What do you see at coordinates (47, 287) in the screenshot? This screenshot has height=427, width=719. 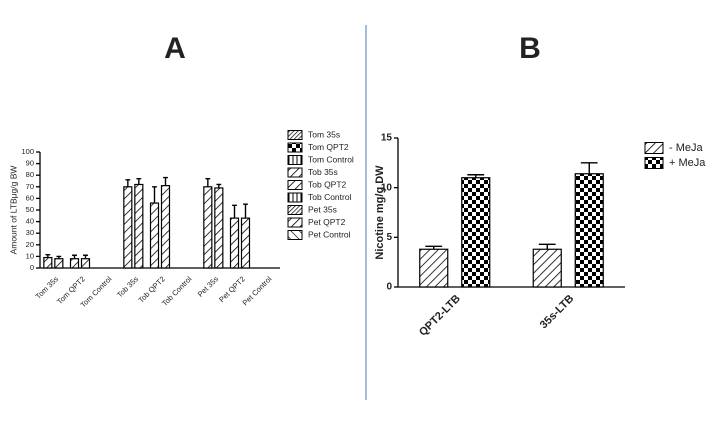 I see `x-tick-label: Tom 35s` at bounding box center [47, 287].